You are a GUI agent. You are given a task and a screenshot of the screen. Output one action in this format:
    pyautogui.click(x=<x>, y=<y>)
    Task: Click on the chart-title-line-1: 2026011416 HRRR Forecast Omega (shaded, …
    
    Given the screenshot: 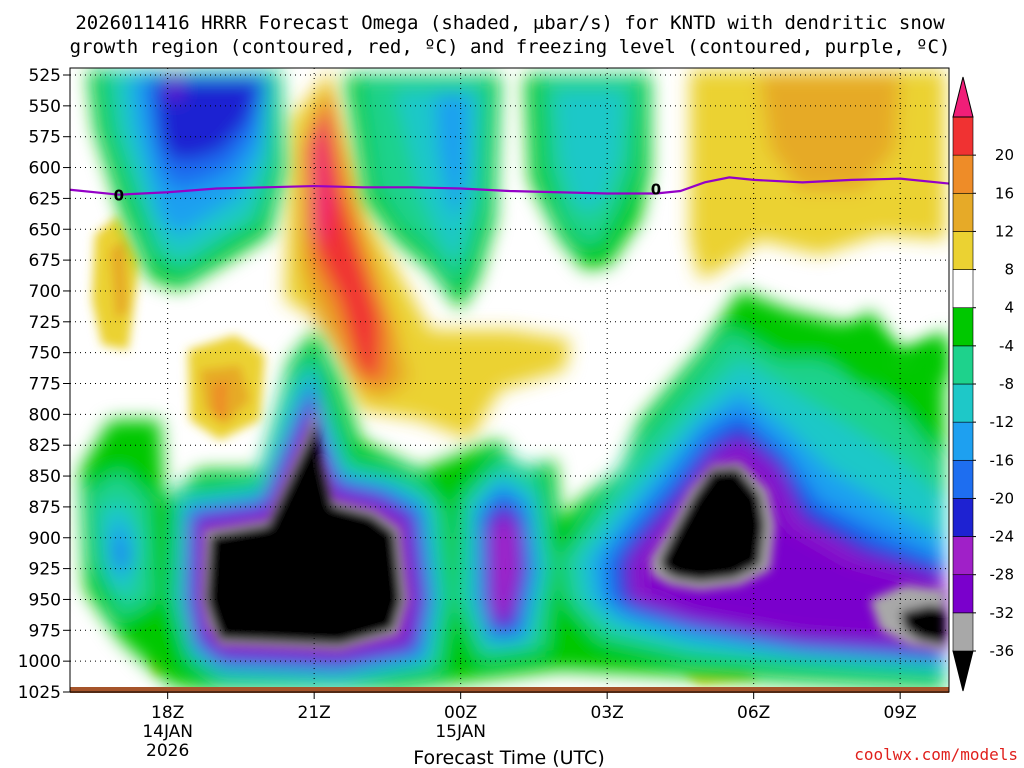 What is the action you would take?
    pyautogui.click(x=510, y=23)
    